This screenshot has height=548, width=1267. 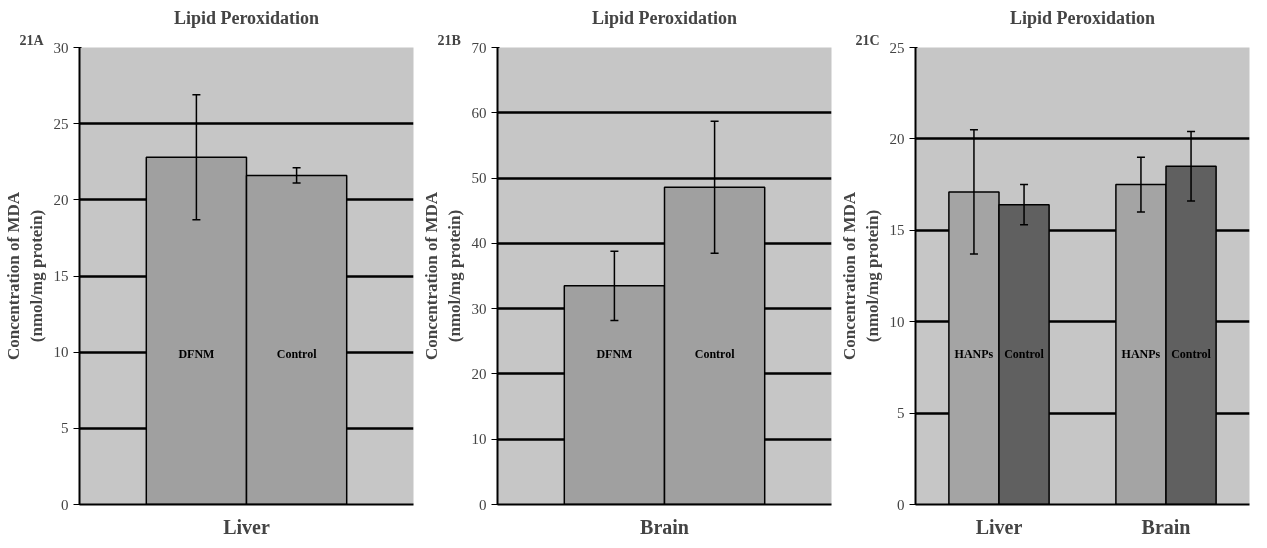 What do you see at coordinates (479, 243) in the screenshot?
I see `y-tick-label: 40` at bounding box center [479, 243].